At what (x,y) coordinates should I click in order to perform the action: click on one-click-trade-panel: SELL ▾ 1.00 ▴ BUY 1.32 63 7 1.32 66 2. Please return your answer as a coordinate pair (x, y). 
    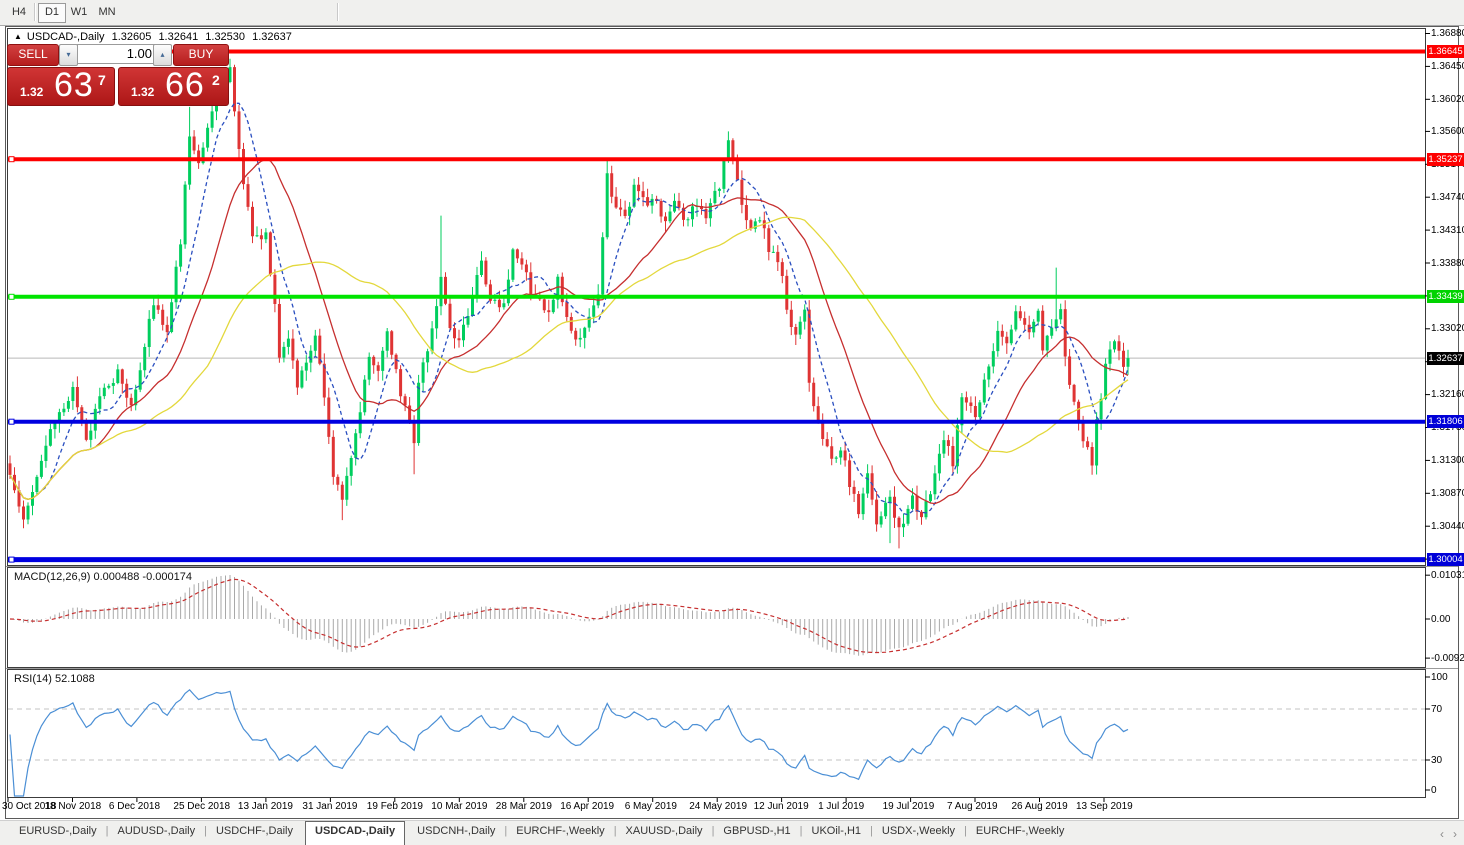
    Looking at the image, I should click on (118, 75).